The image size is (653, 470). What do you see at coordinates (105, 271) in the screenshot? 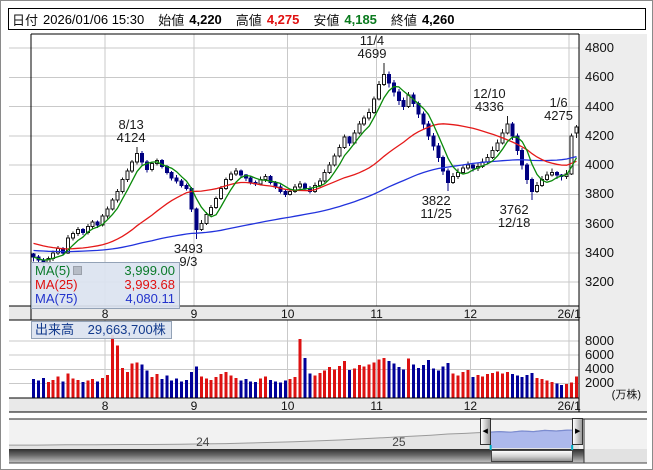
I see `ma5-legend-row: MA(5) 3,999.00` at bounding box center [105, 271].